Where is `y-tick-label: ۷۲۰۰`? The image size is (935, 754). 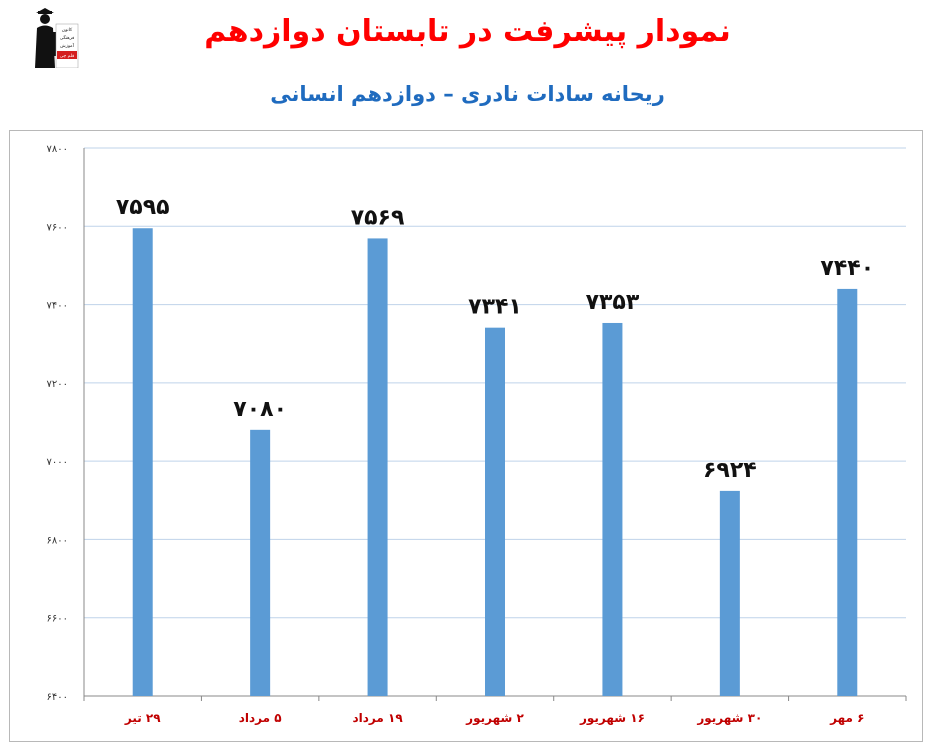
y-tick-label: ۷۲۰۰ is located at coordinates (57, 384).